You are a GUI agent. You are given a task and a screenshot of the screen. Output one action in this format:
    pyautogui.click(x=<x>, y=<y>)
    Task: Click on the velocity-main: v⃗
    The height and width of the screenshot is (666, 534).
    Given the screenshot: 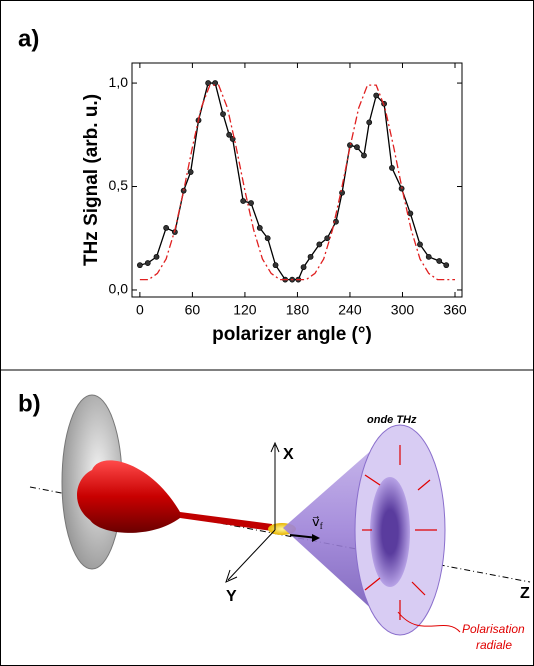 What is the action you would take?
    pyautogui.click(x=316, y=521)
    